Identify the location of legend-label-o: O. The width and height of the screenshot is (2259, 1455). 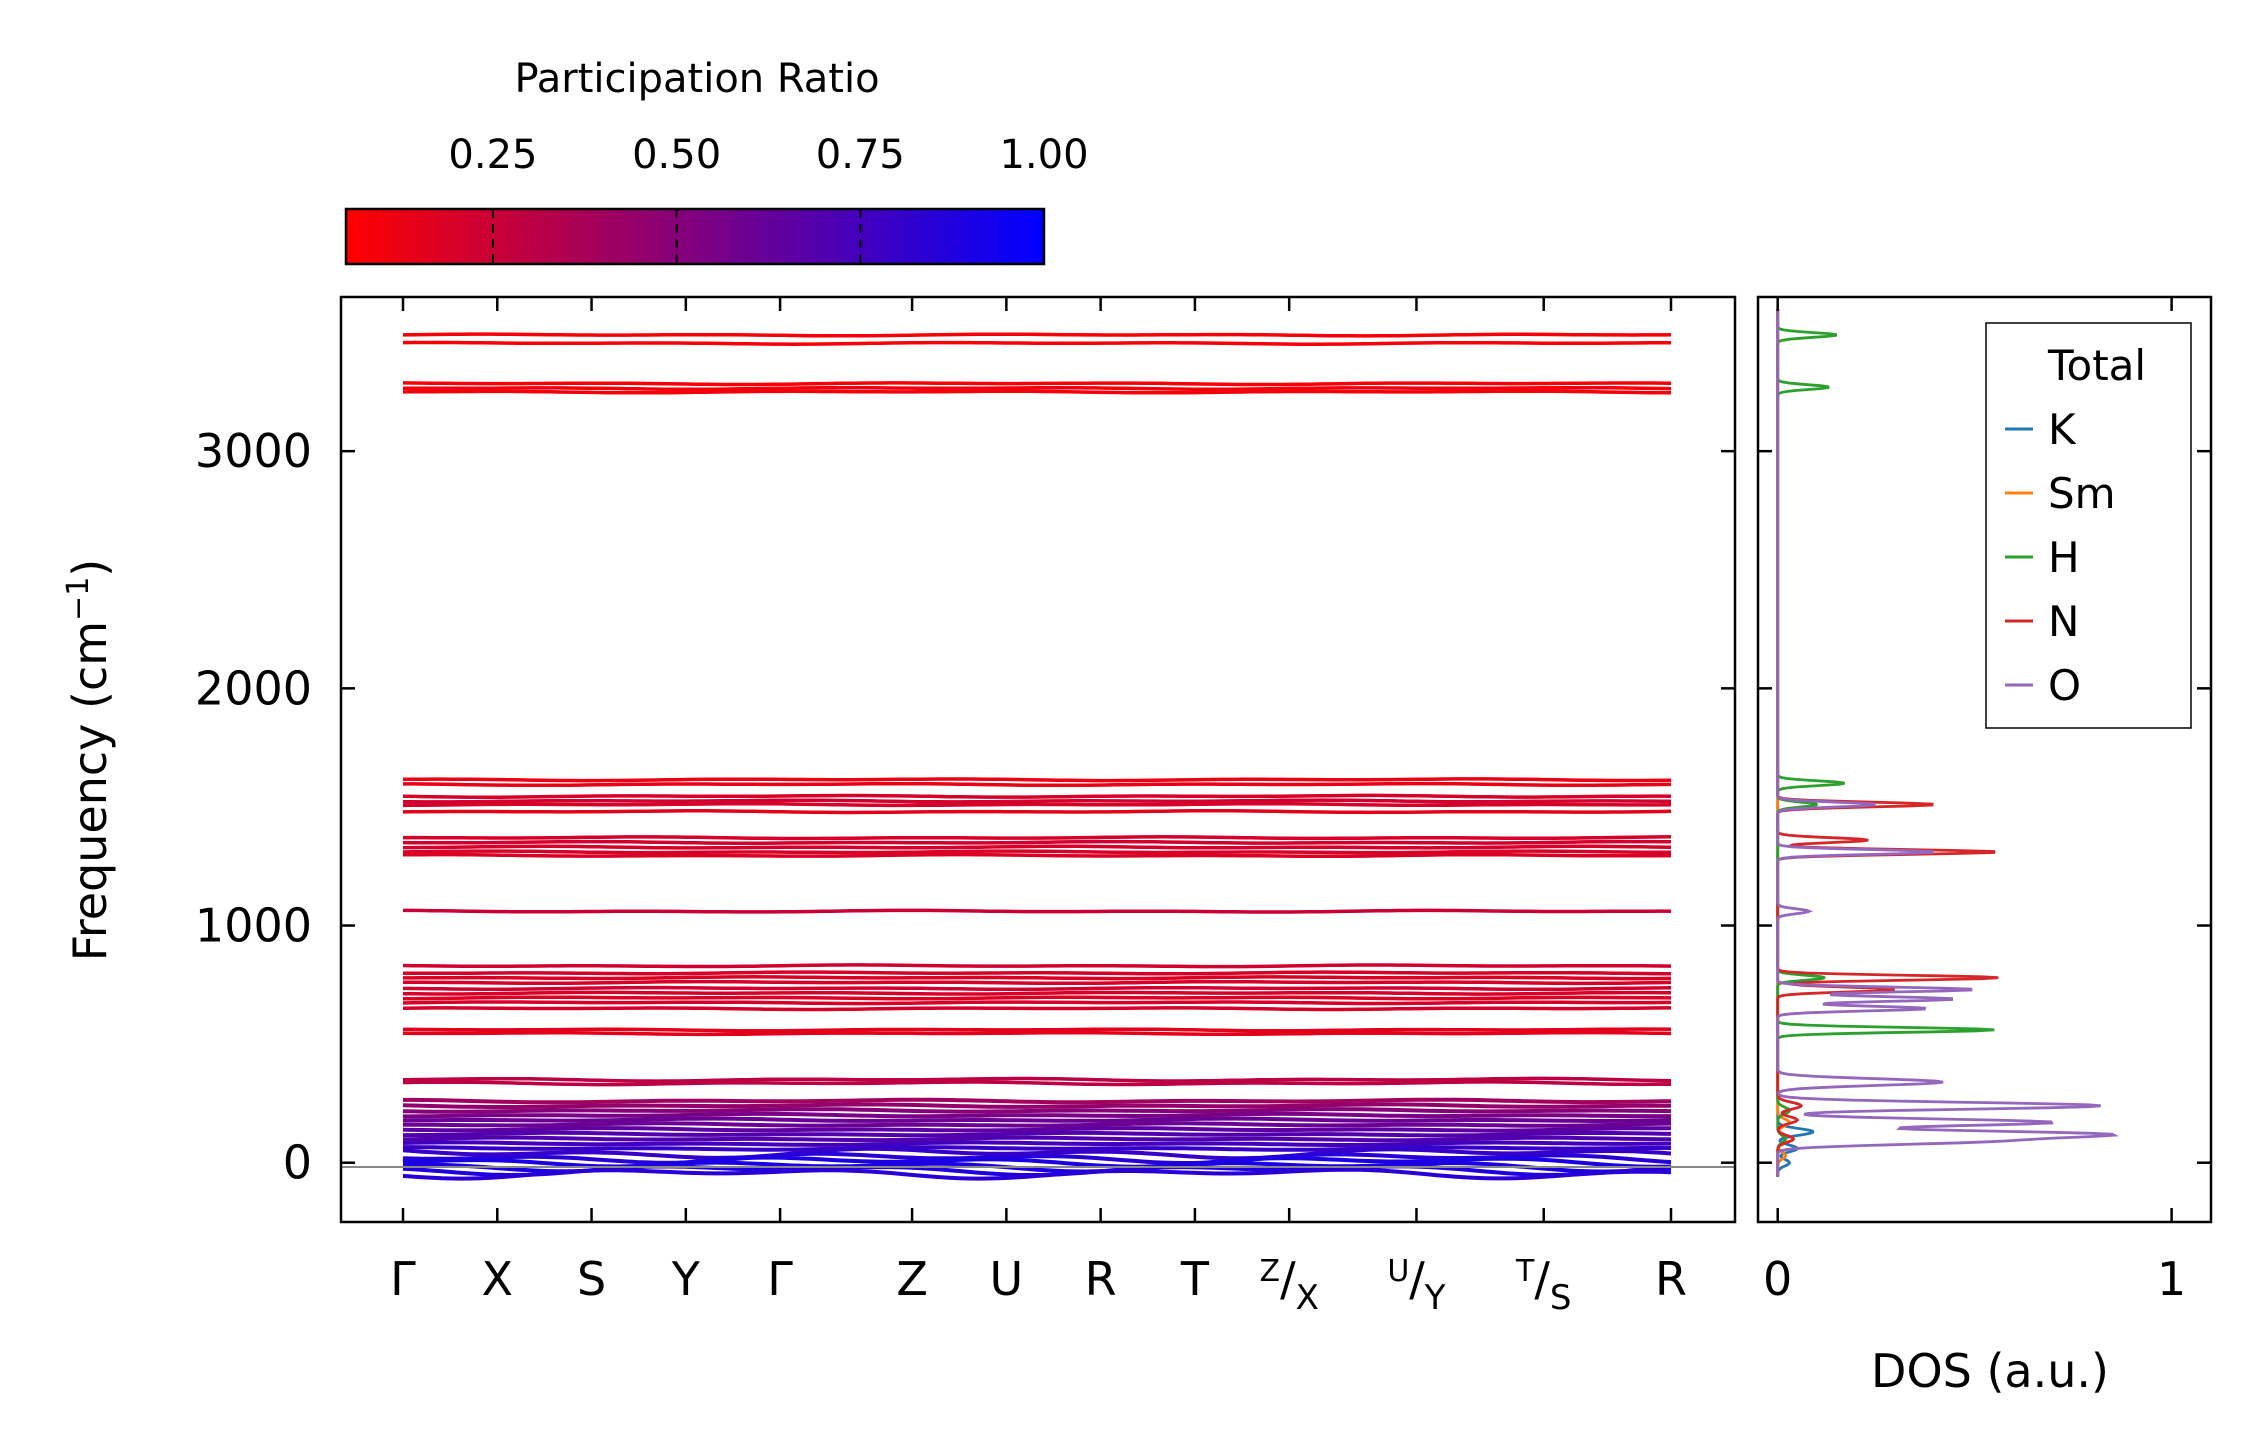
(2064, 685).